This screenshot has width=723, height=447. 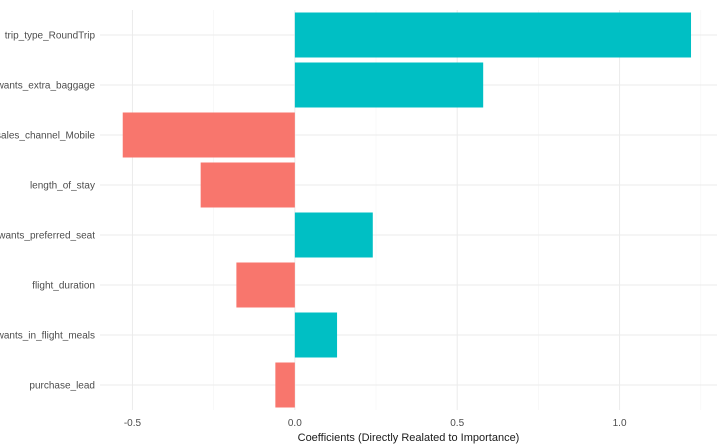 What do you see at coordinates (62, 186) in the screenshot?
I see `y-tick-label: length_of_stay` at bounding box center [62, 186].